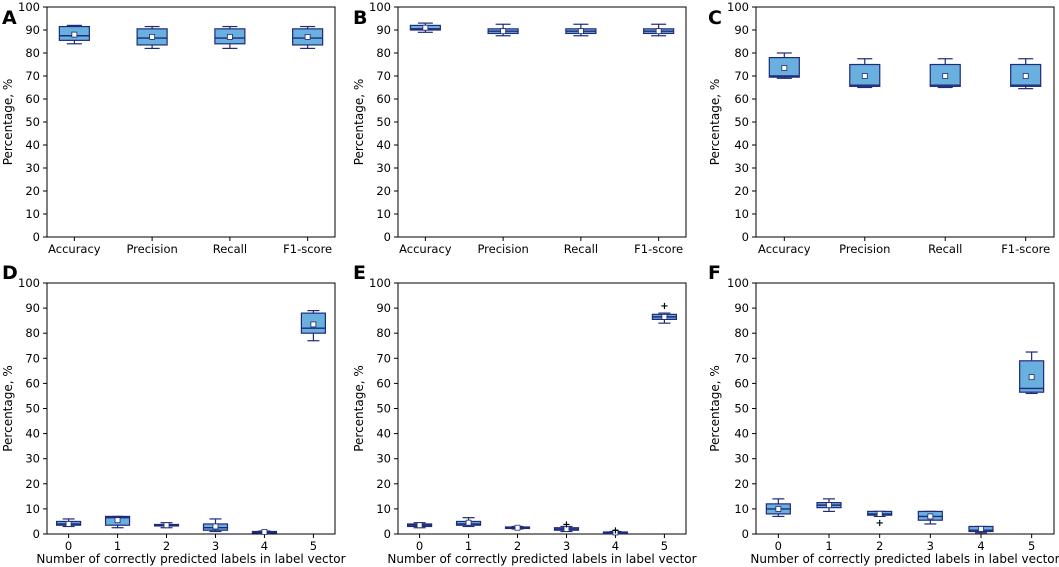 The height and width of the screenshot is (567, 1059). Describe the element at coordinates (68, 546) in the screenshot. I see `x-tick-label: 0` at that location.